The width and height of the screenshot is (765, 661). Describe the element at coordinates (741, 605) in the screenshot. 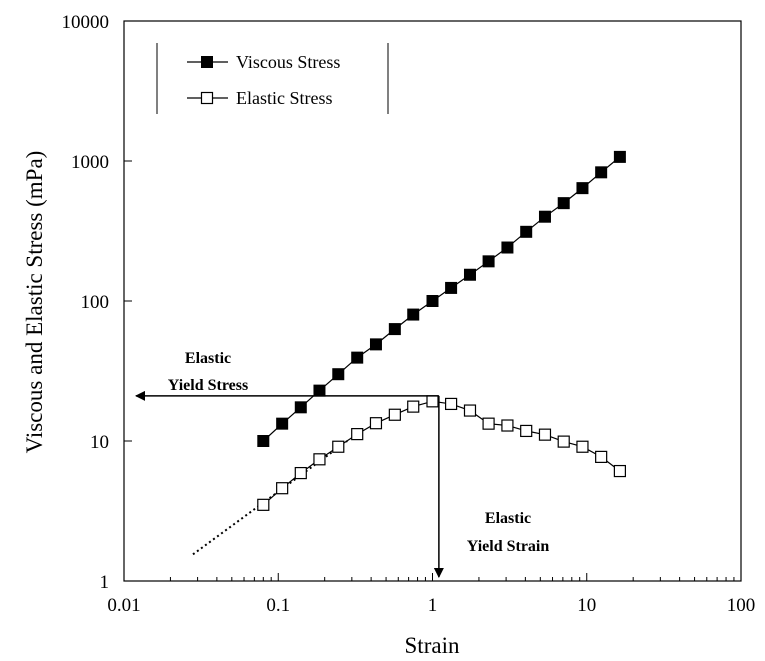

I see `x-tick-label: 100` at that location.